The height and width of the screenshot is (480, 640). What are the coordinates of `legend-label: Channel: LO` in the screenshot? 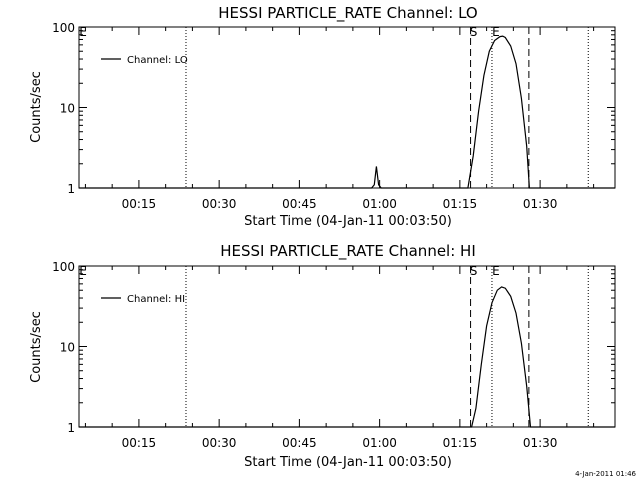 It's located at (157, 60).